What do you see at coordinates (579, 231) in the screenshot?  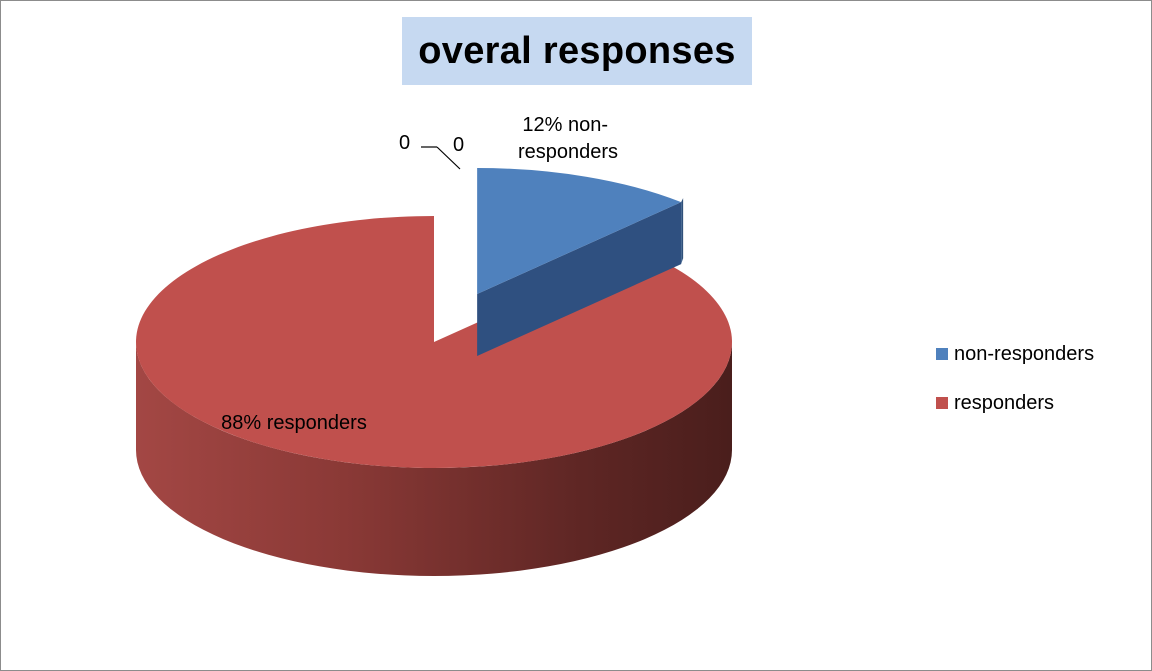 I see `pie-slice-non-responders` at bounding box center [579, 231].